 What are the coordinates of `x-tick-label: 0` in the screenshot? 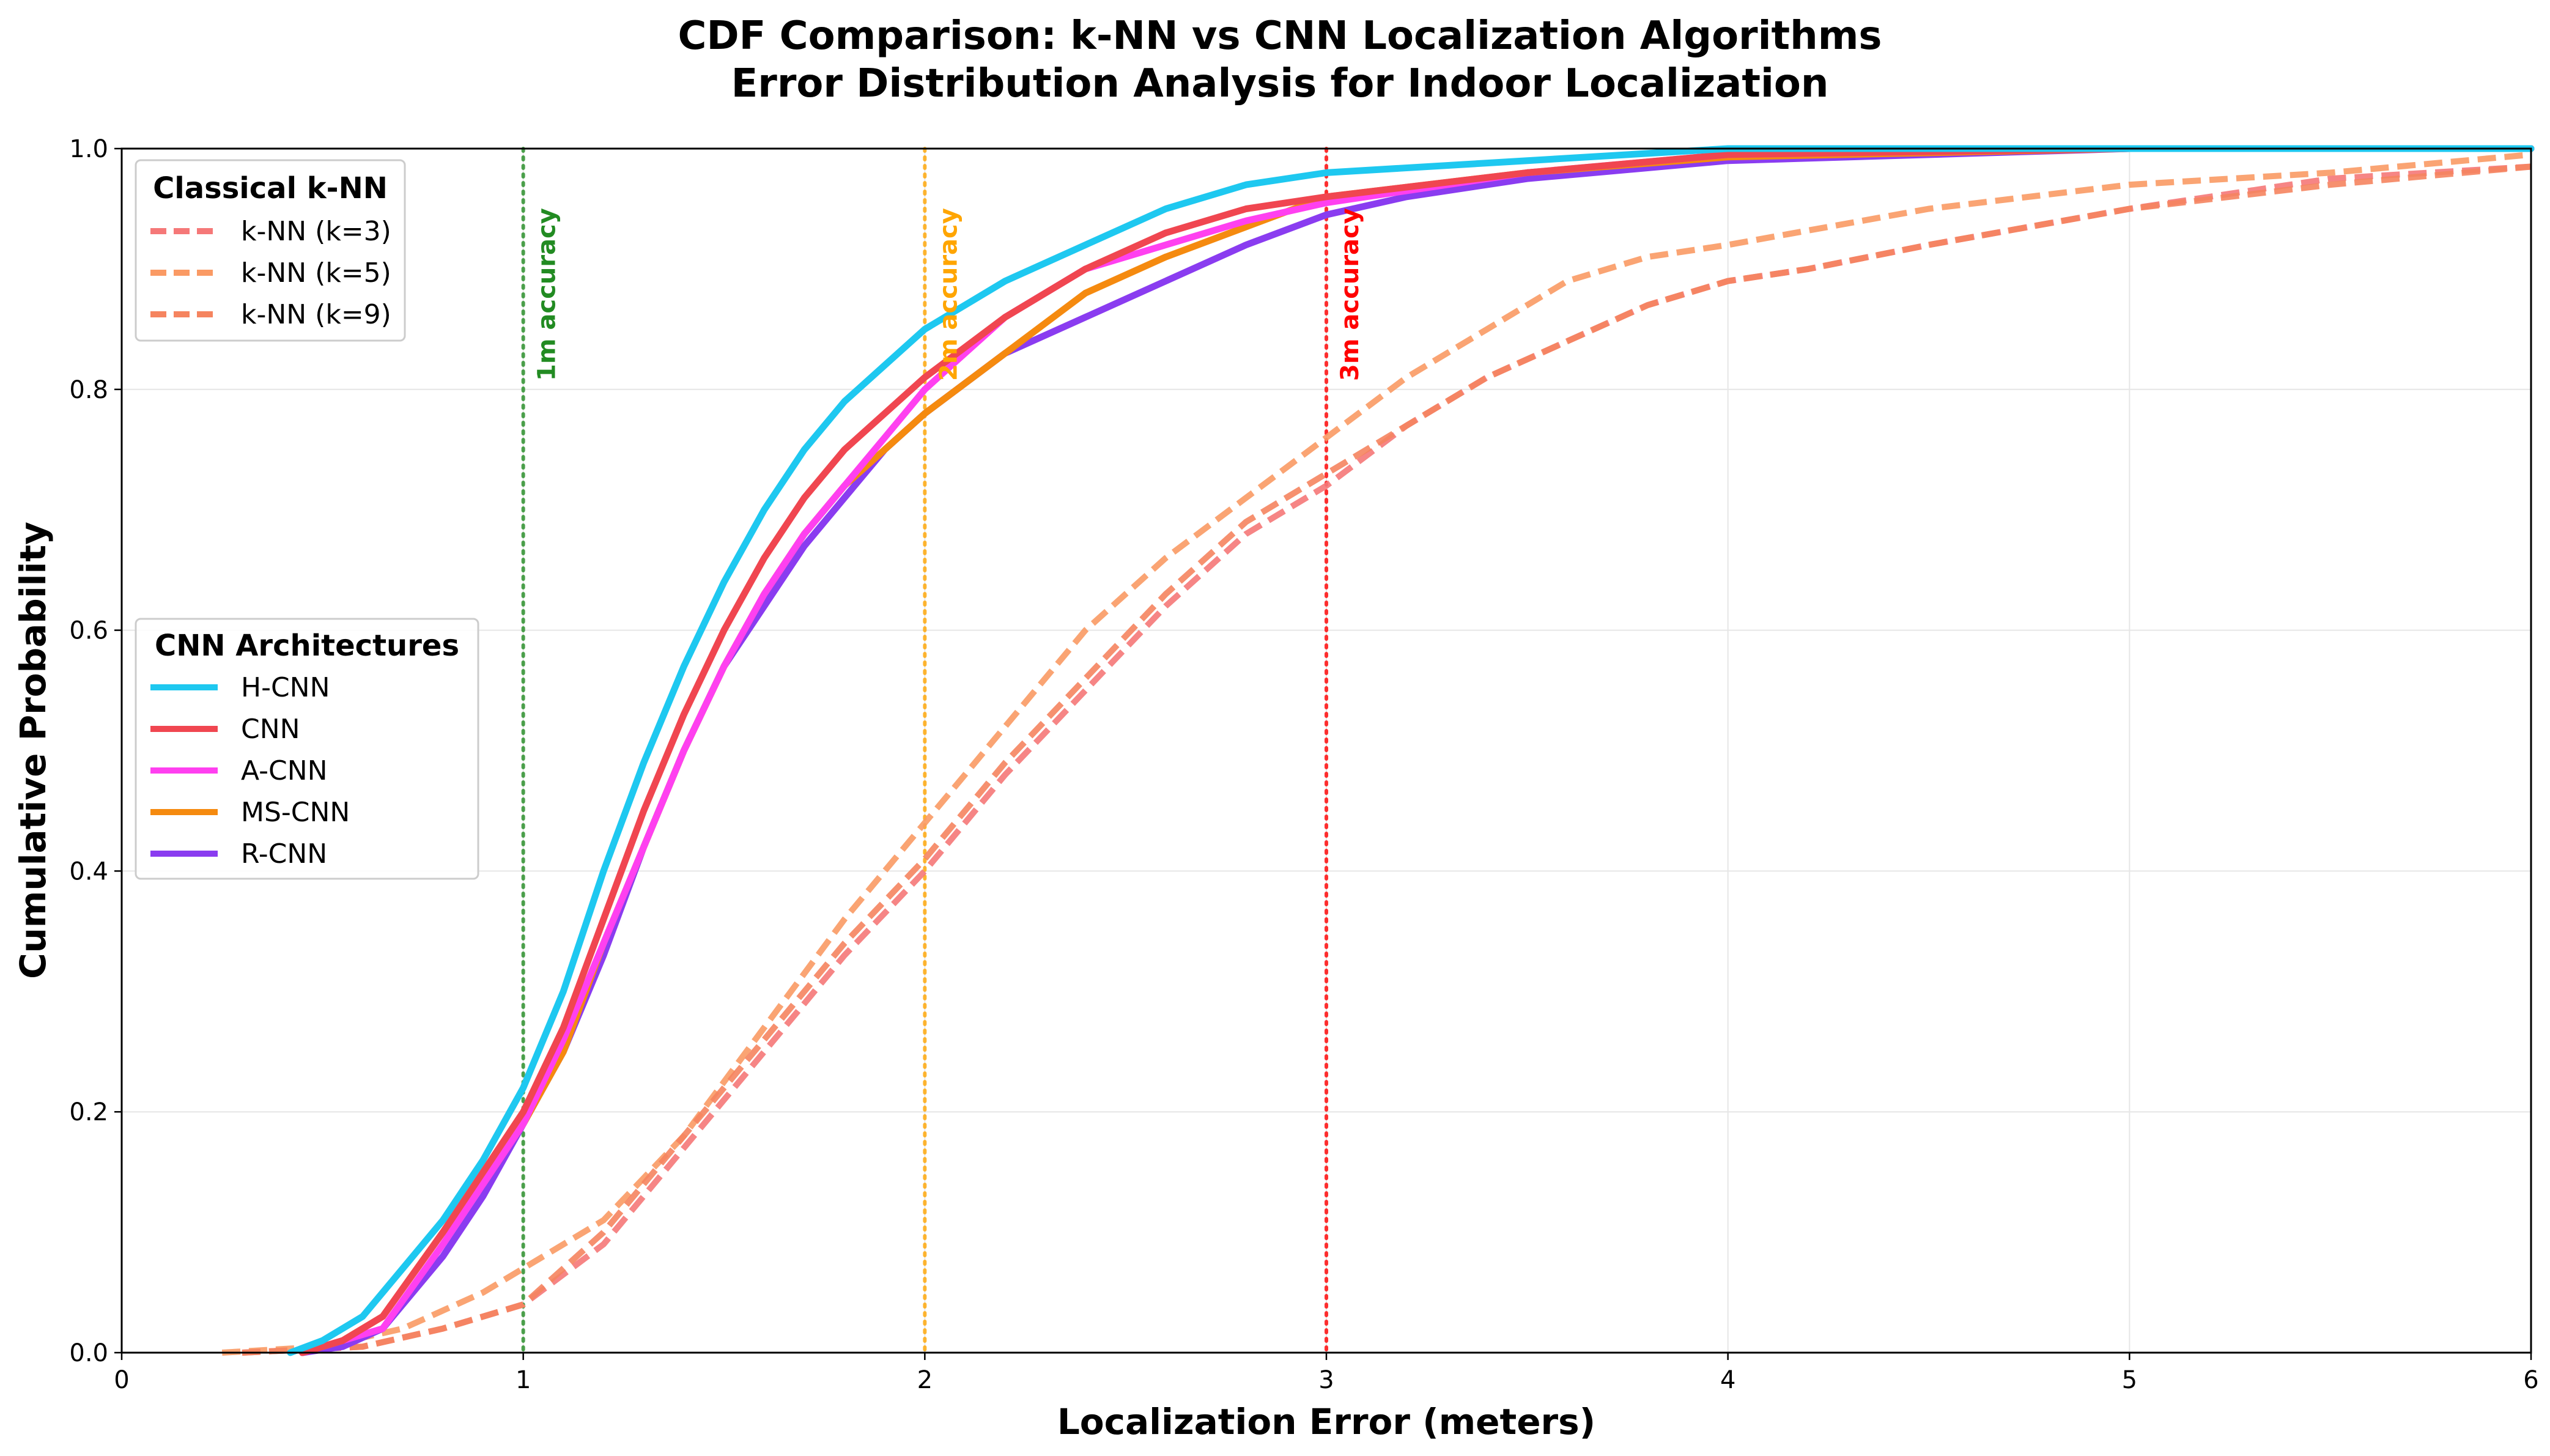 It's located at (121, 1380).